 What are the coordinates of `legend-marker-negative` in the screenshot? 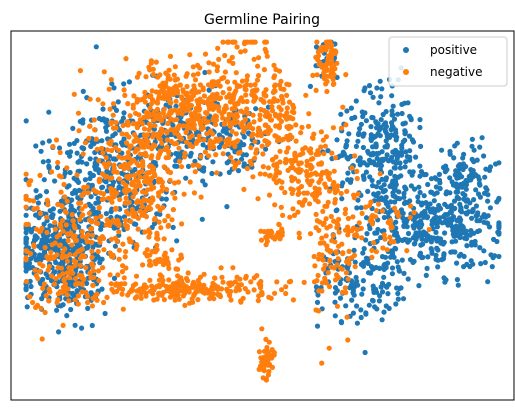 It's located at (406, 72).